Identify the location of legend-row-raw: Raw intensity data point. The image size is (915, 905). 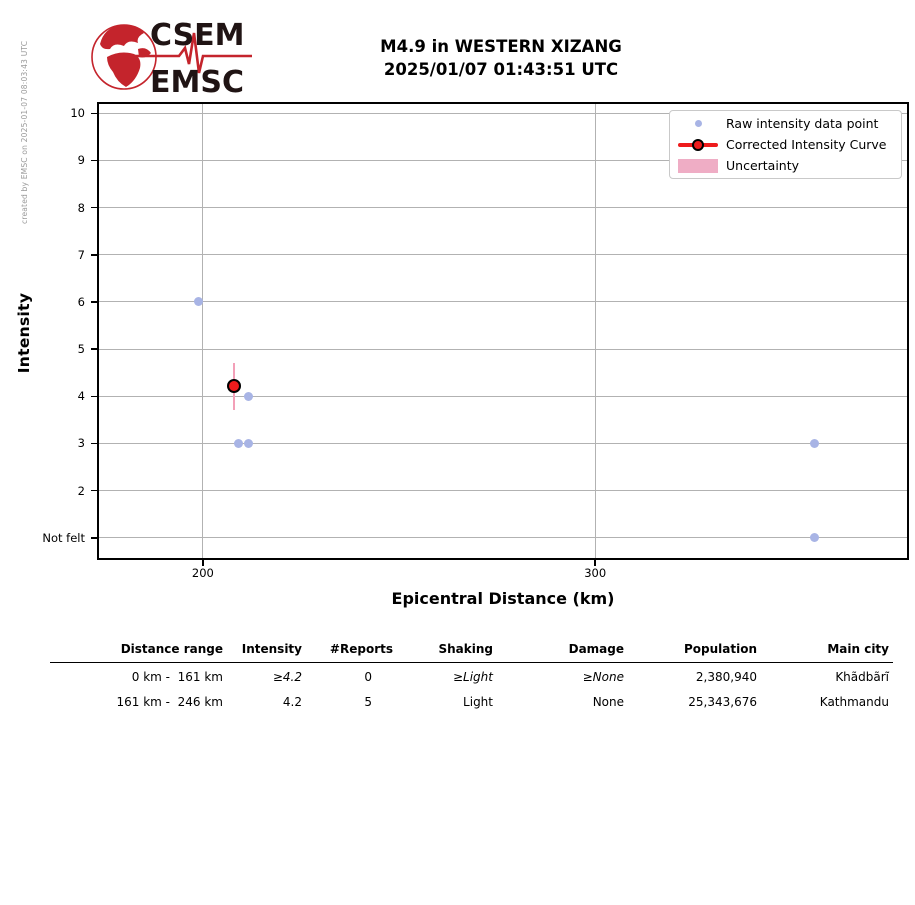
(785, 123).